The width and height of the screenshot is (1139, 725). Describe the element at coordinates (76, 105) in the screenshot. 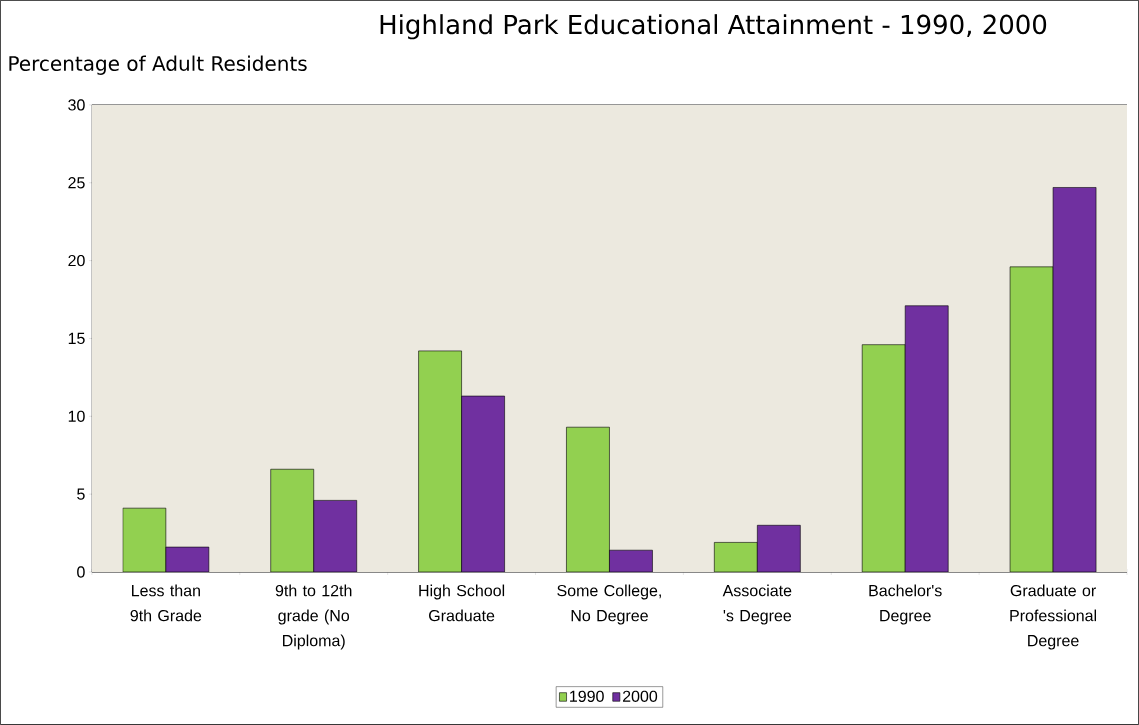

I see `y-tick-label: 30` at that location.